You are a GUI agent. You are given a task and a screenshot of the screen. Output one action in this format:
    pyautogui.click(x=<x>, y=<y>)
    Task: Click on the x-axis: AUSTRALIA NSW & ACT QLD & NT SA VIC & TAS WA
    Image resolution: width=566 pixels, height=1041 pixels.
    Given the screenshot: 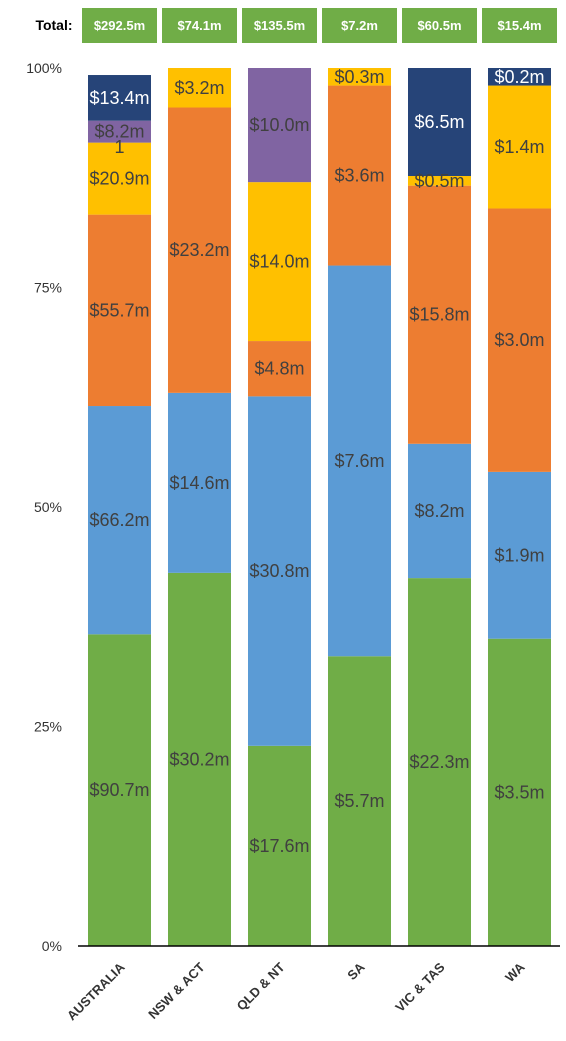 What is the action you would take?
    pyautogui.click(x=312, y=984)
    